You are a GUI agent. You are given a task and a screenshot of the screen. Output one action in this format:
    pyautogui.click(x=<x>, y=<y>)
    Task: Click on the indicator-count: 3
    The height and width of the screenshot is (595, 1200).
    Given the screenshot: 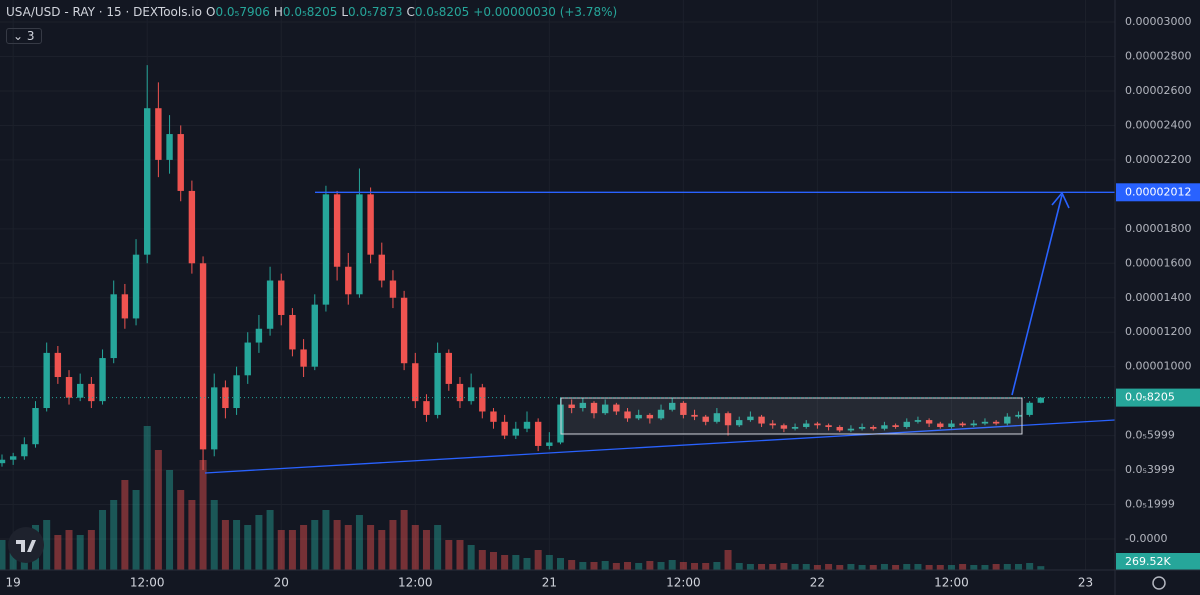 What is the action you would take?
    pyautogui.click(x=30, y=36)
    